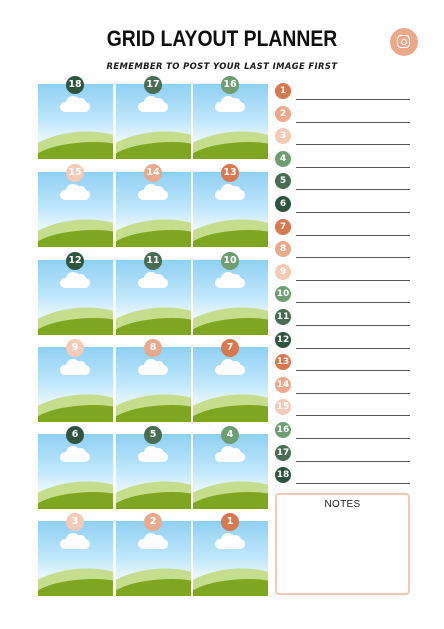  I want to click on grid-number-badge: 4, so click(230, 435).